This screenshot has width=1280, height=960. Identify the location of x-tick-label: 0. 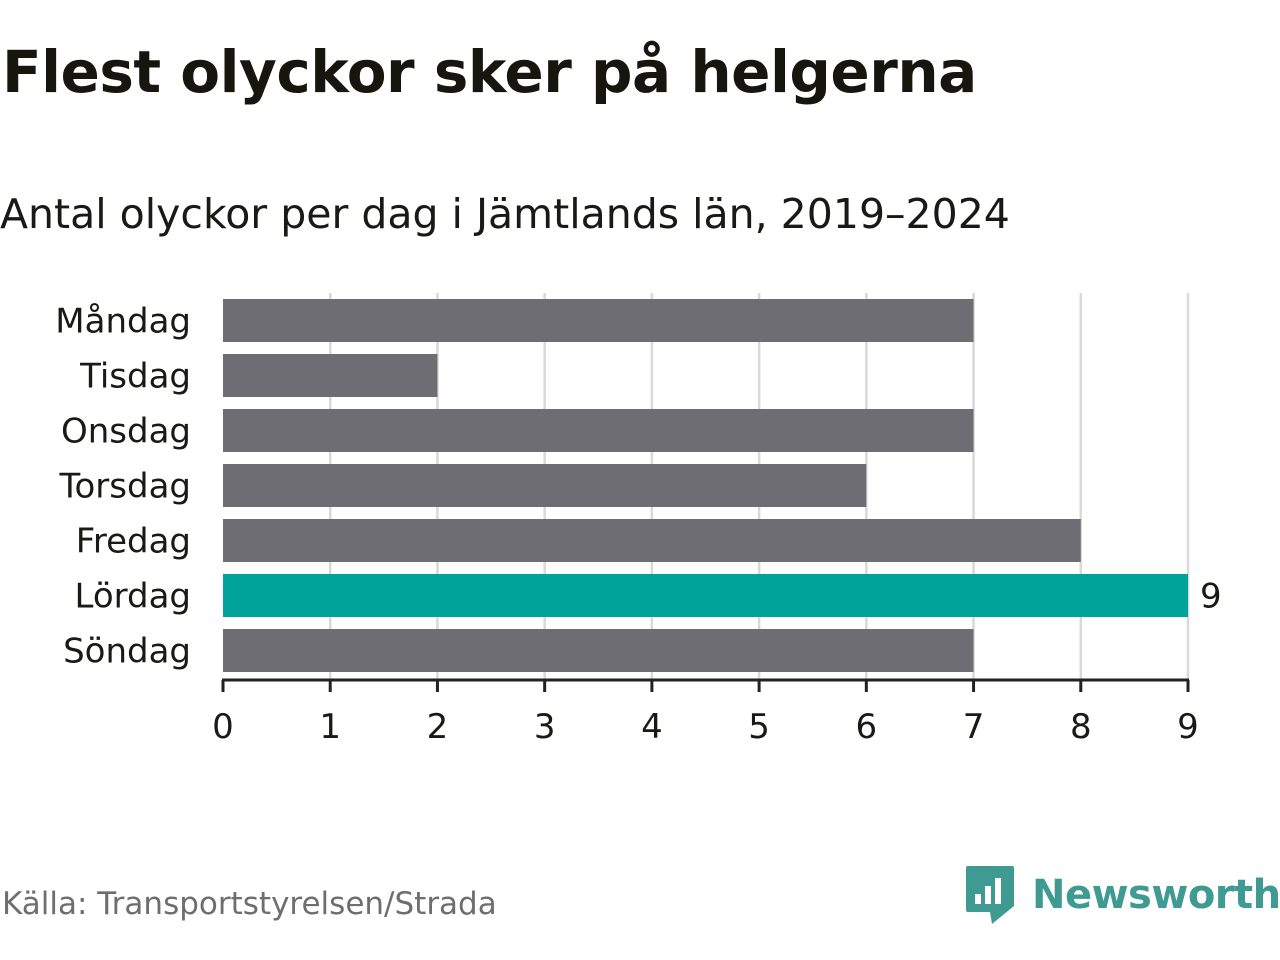
(223, 727).